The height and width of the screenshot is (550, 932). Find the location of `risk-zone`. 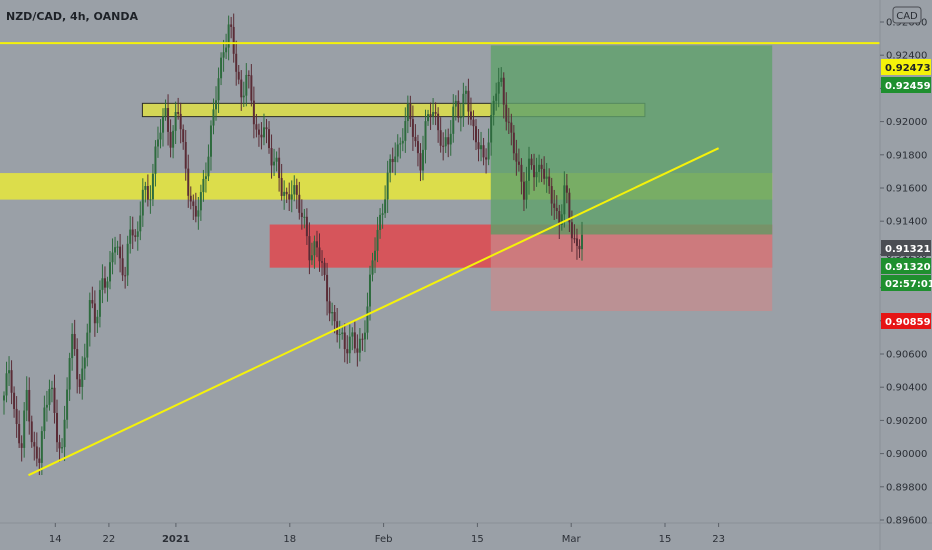

risk-zone is located at coordinates (631, 273).